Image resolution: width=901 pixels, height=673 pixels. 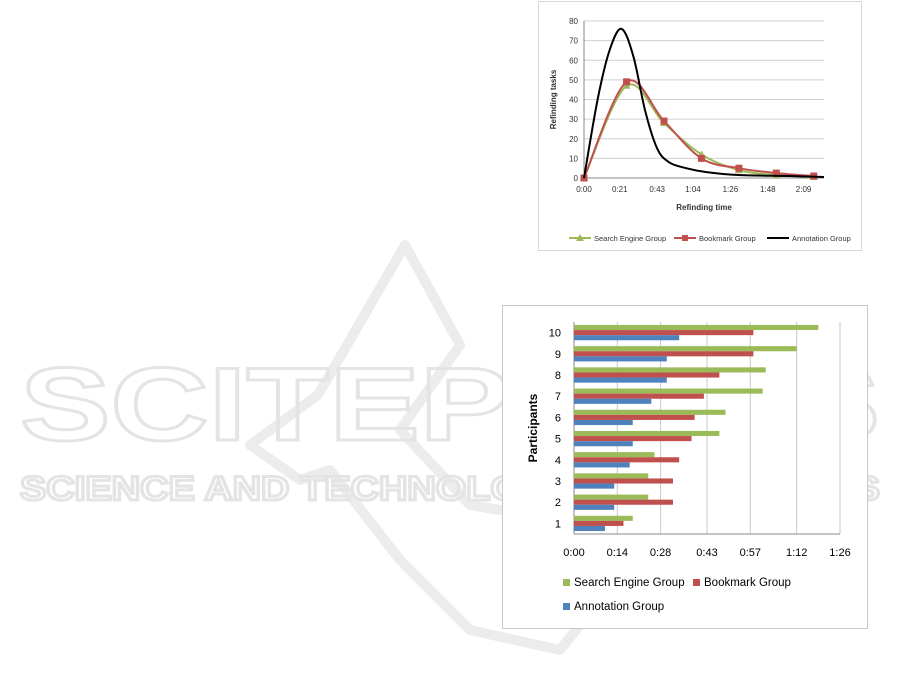 I want to click on y-tick-label: 70, so click(x=573, y=41).